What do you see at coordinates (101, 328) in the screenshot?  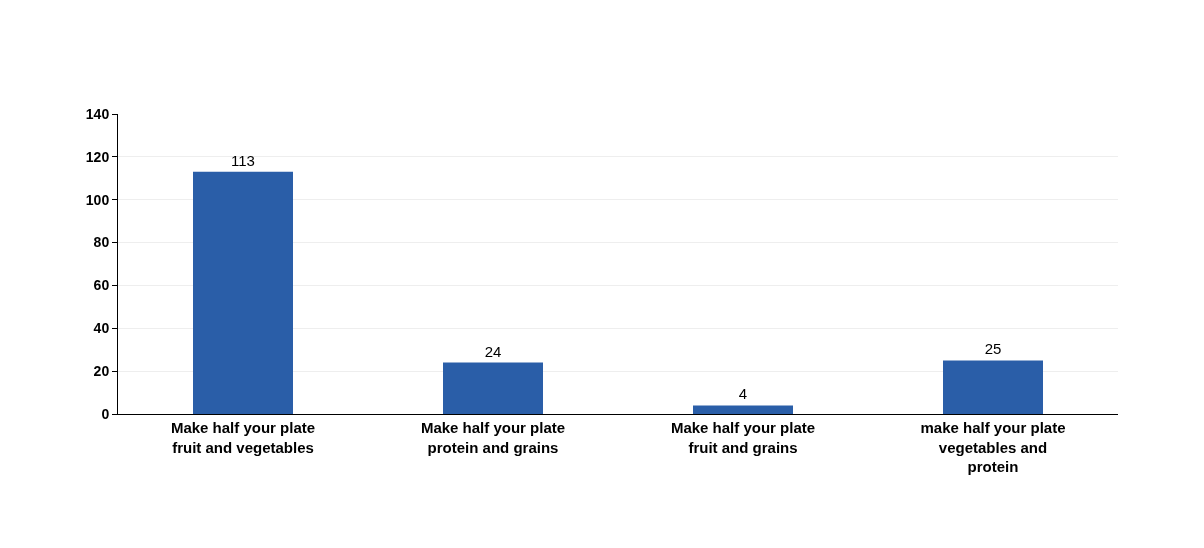 I see `y-tick-label: 40` at bounding box center [101, 328].